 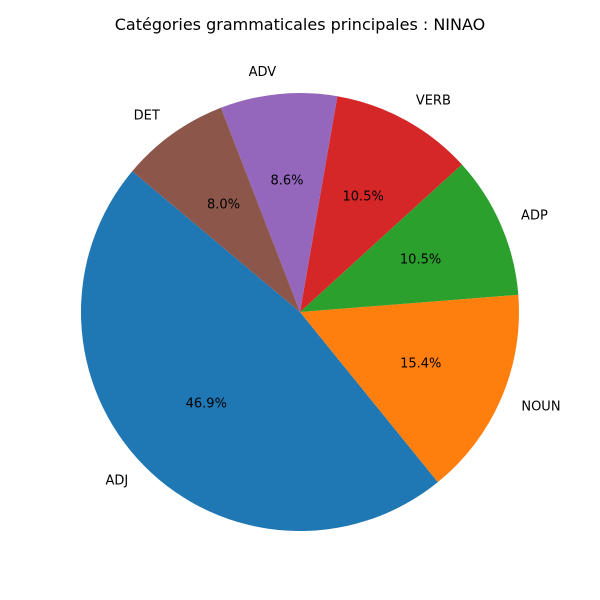 I want to click on pie-slice-det, so click(x=216, y=209).